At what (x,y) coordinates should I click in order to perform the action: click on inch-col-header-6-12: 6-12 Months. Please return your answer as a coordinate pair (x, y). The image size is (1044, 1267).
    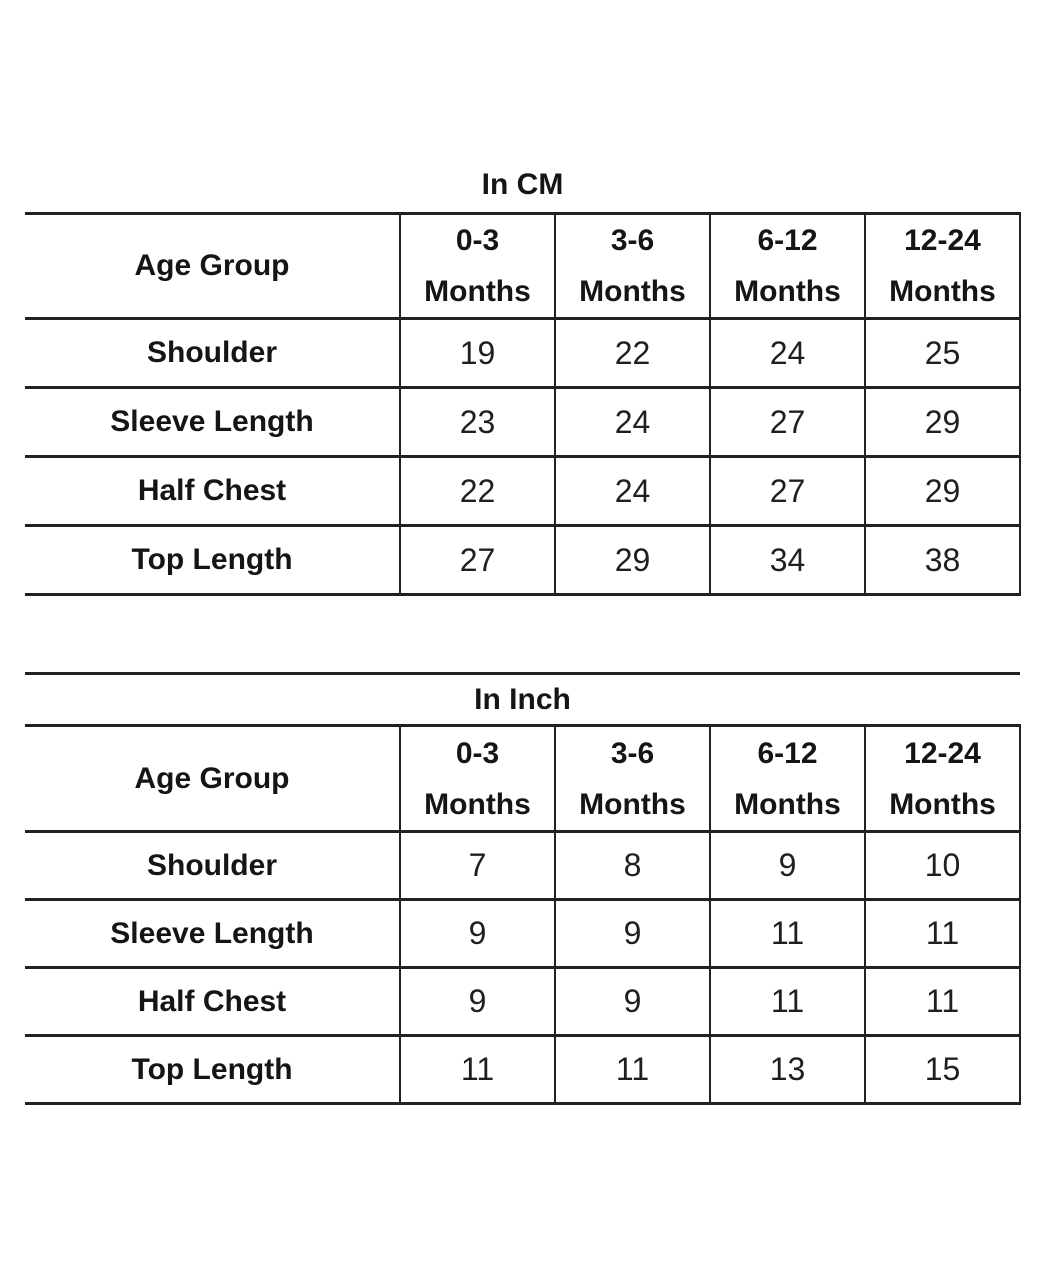
    Looking at the image, I should click on (787, 778).